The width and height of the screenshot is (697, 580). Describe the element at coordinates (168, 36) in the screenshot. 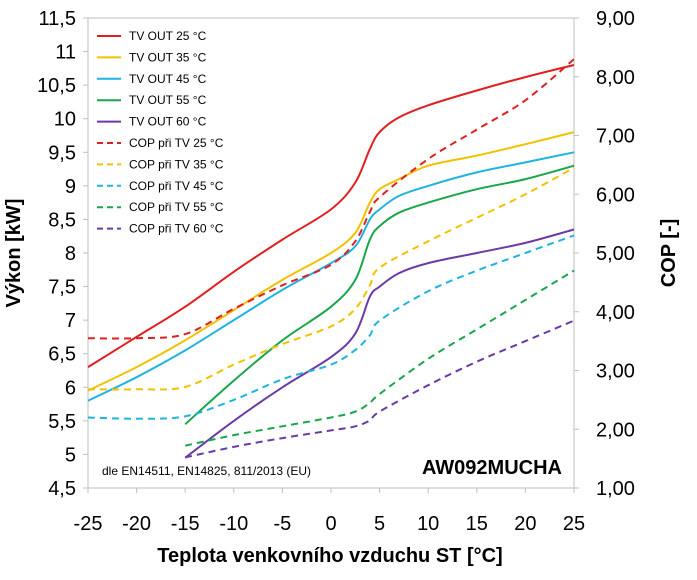

I see `legend-label: TV OUT 25 °C` at that location.